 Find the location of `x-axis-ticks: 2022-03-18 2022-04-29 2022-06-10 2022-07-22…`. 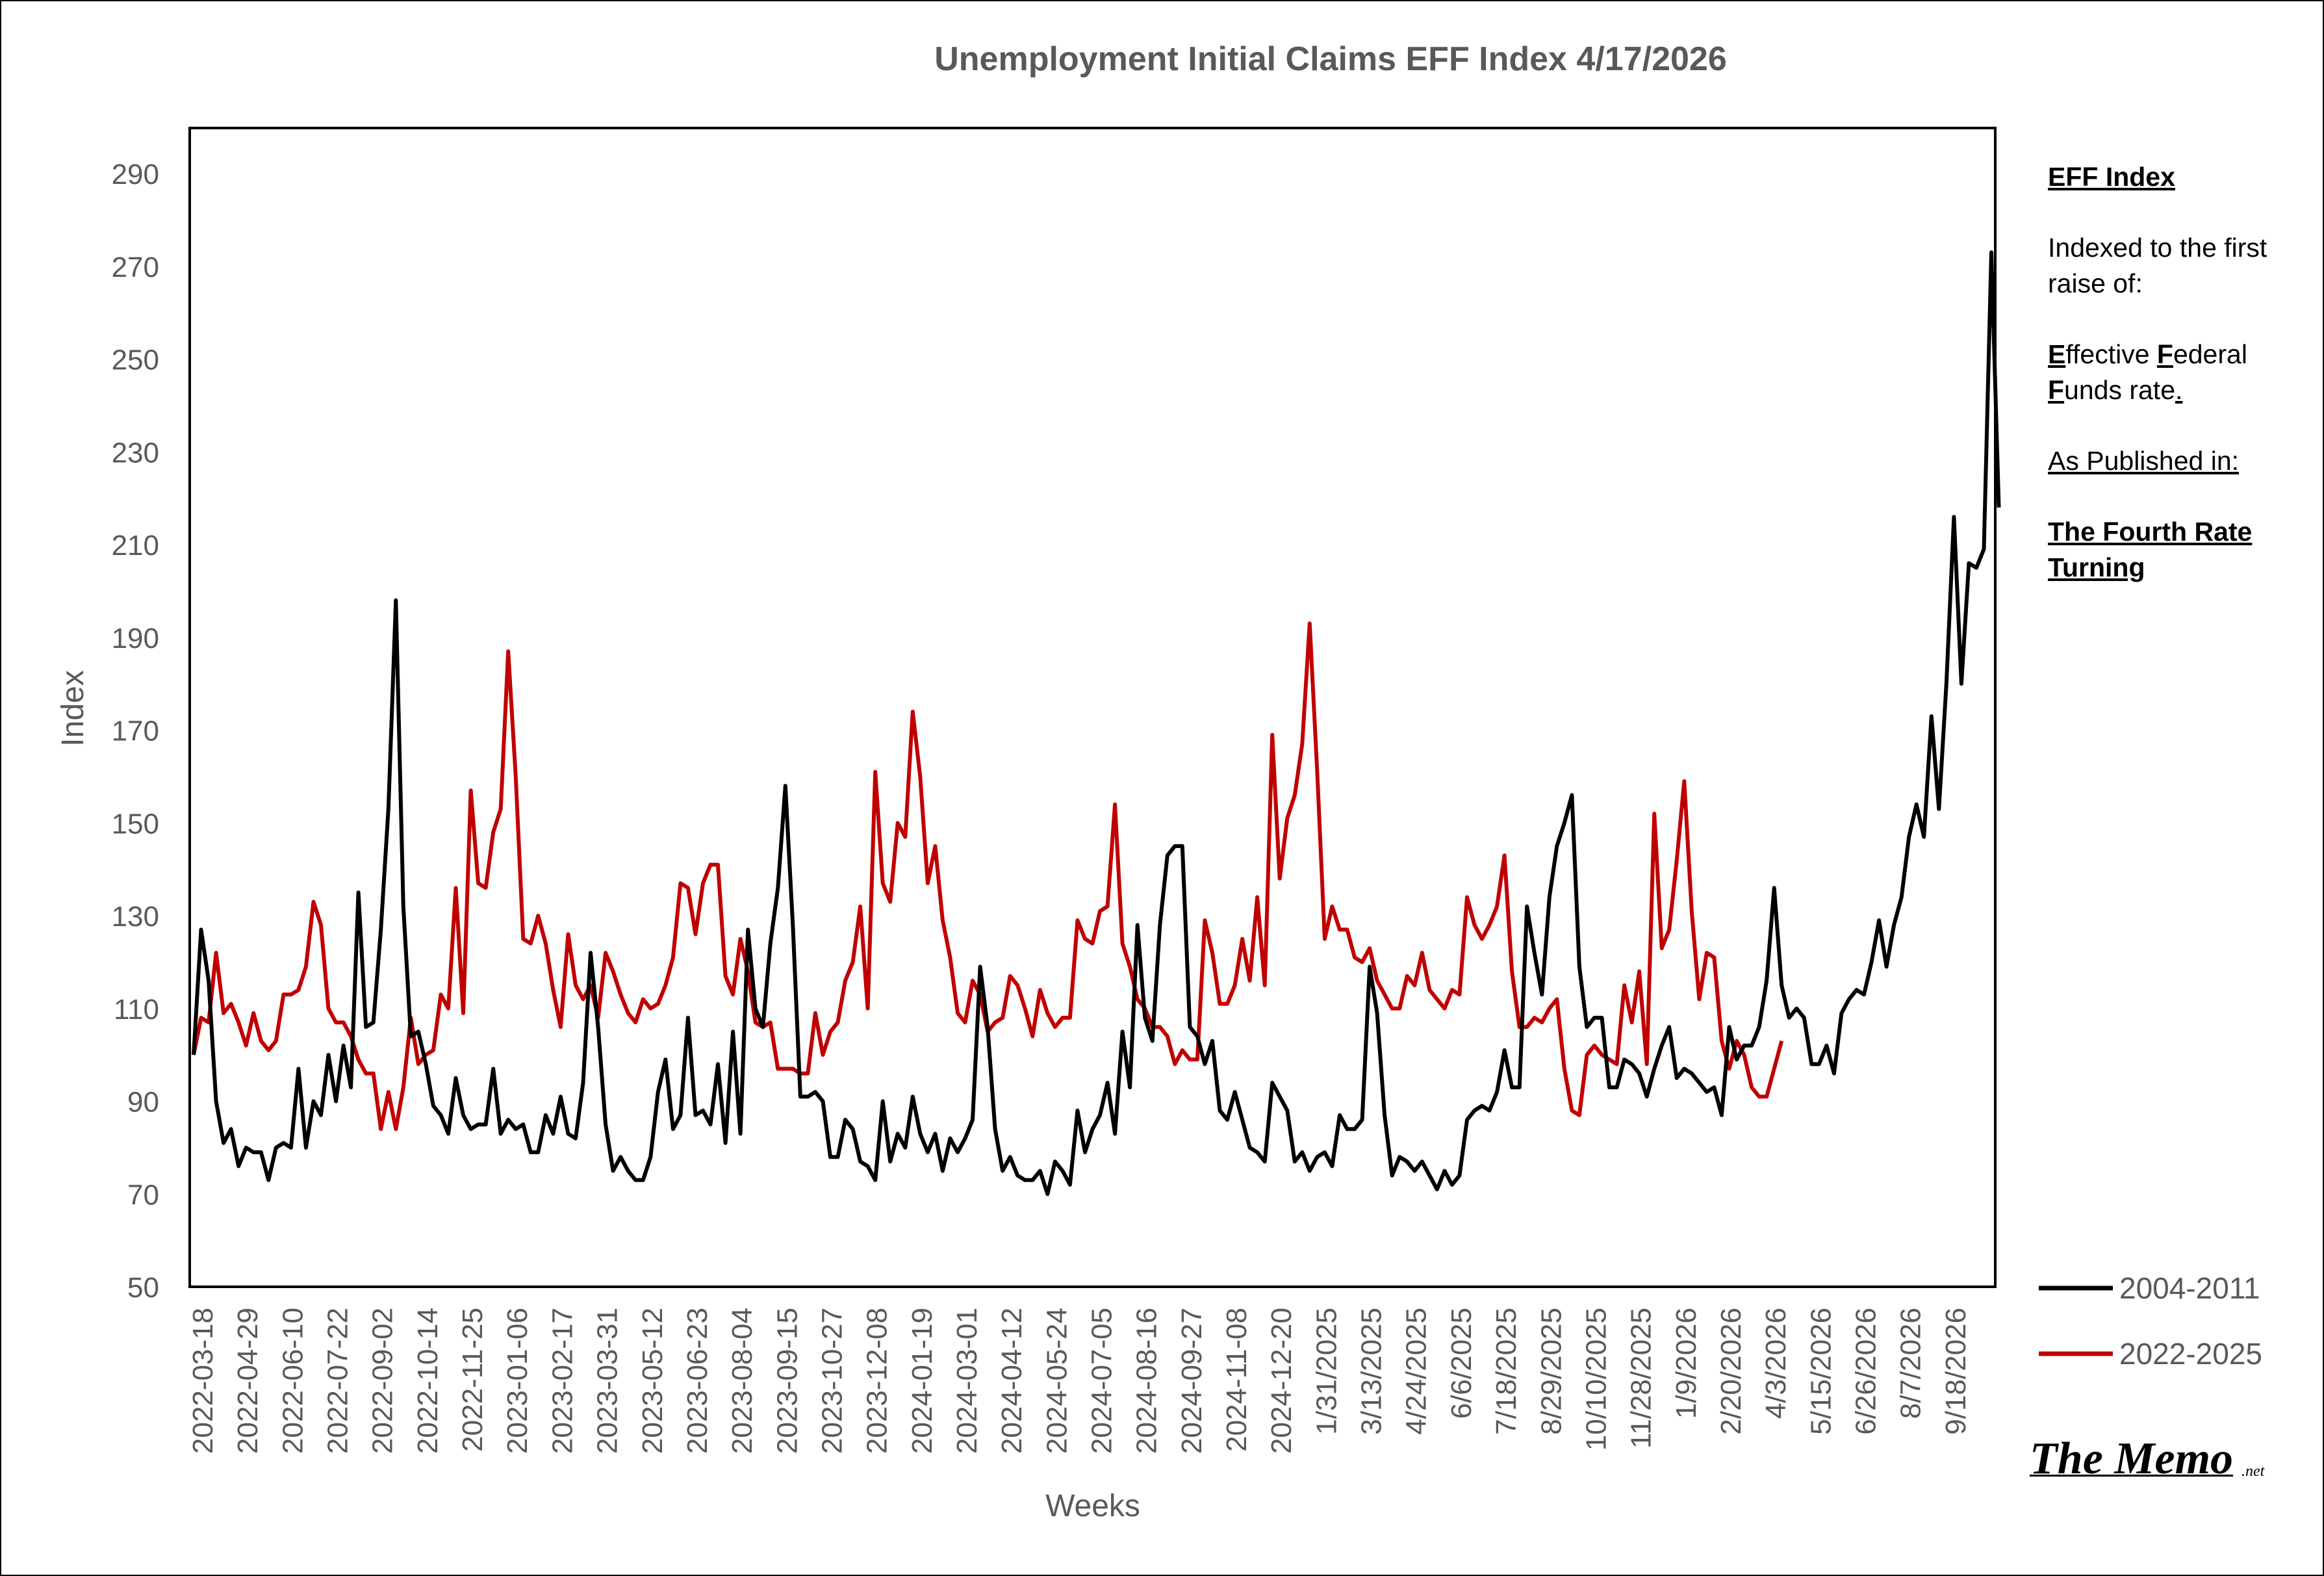

x-axis-ticks: 2022-03-18 2022-04-29 2022-06-10 2022-07-22… is located at coordinates (1079, 1381).